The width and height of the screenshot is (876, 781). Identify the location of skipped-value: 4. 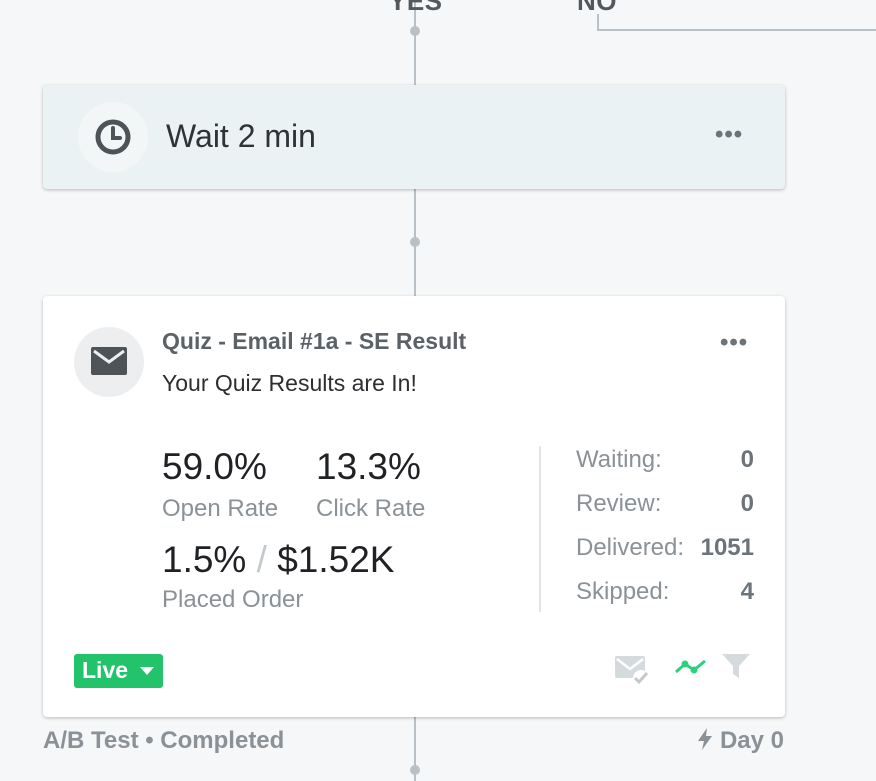
(747, 591).